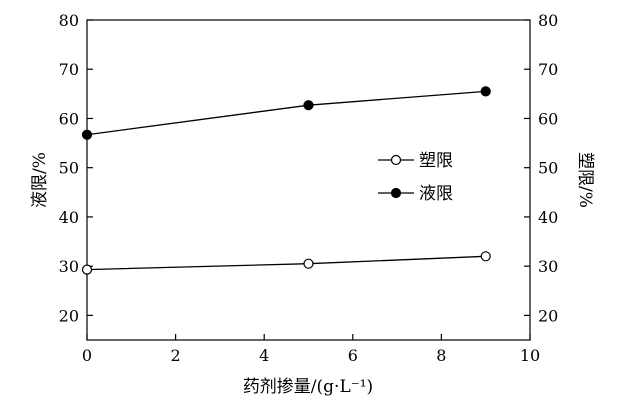 This screenshot has height=407, width=634. What do you see at coordinates (548, 315) in the screenshot?
I see `y-tick-label-right: 20` at bounding box center [548, 315].